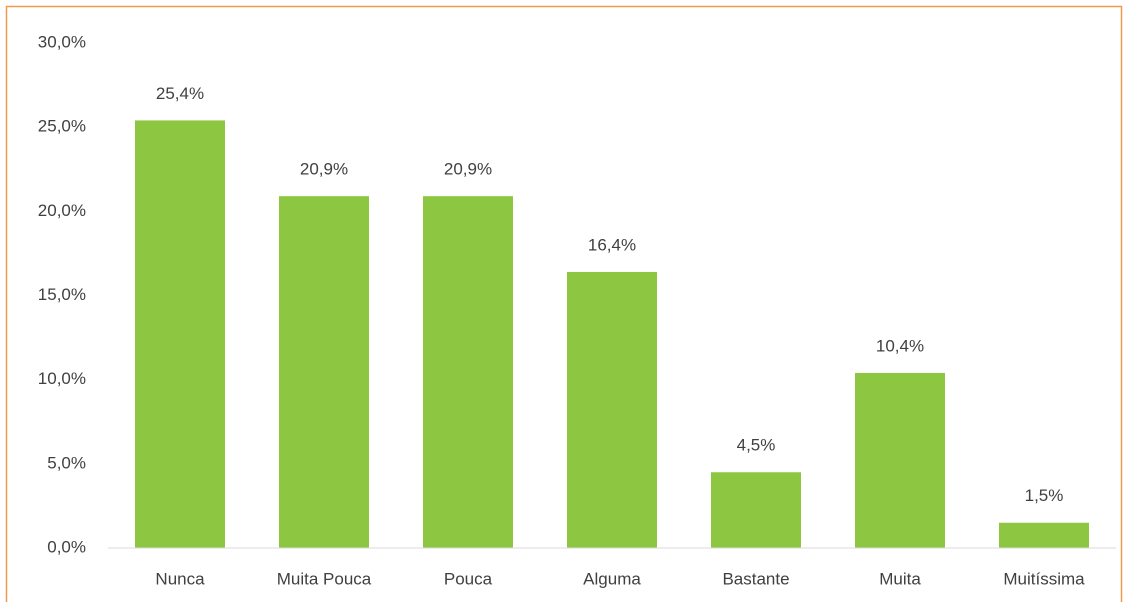  Describe the element at coordinates (756, 445) in the screenshot. I see `value-label: 4,5%` at that location.